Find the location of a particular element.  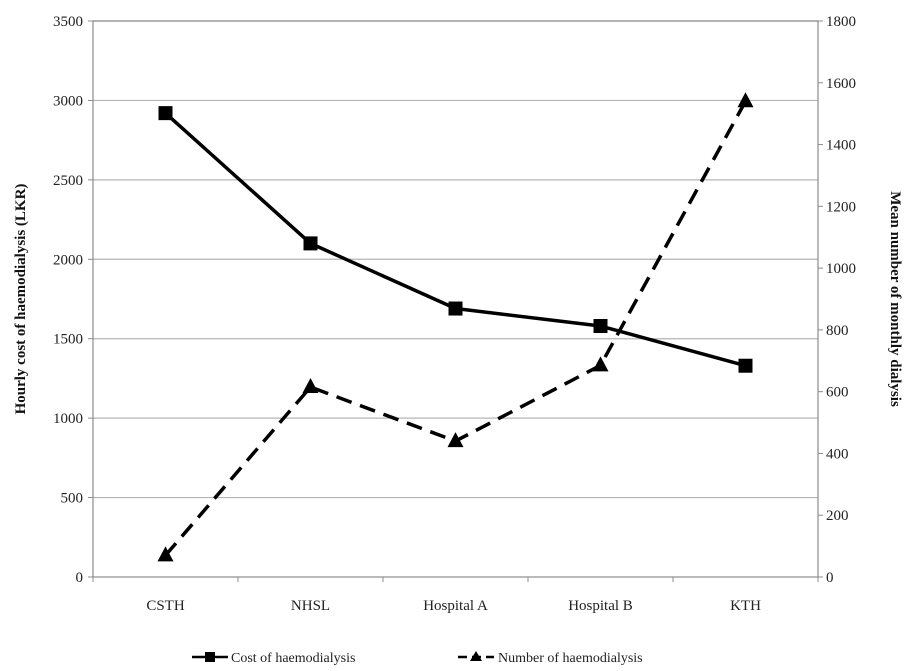

left-tick-label: 2500 is located at coordinates (68, 181).